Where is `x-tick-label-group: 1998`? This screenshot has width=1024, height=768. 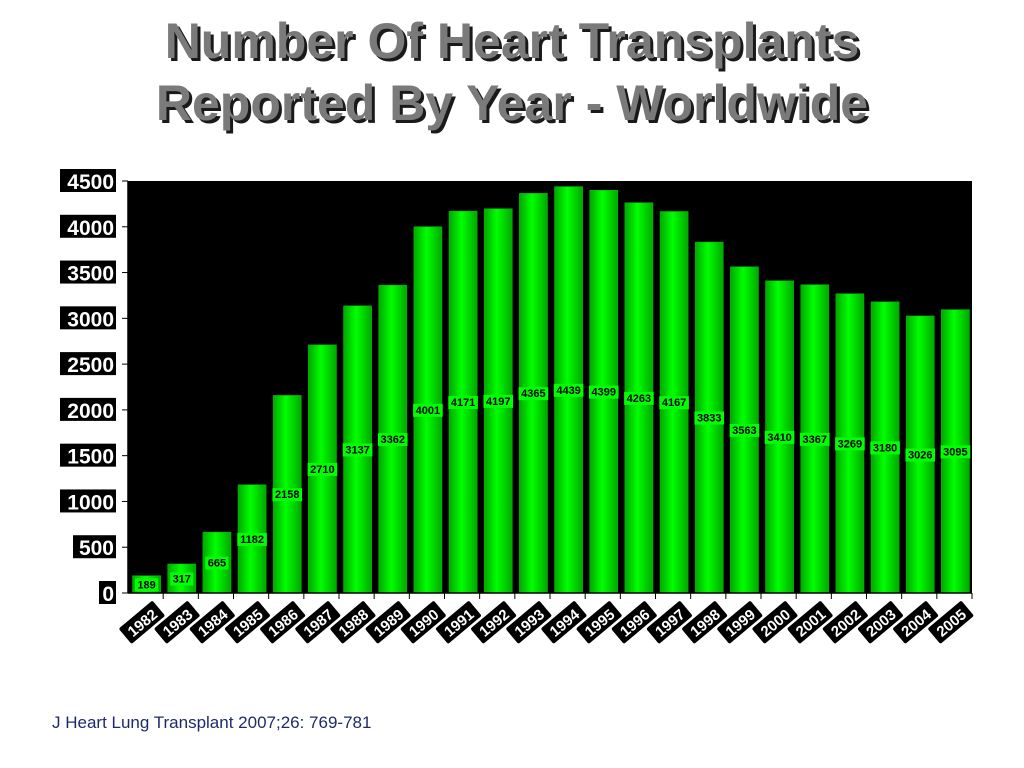 x-tick-label-group: 1998 is located at coordinates (705, 622).